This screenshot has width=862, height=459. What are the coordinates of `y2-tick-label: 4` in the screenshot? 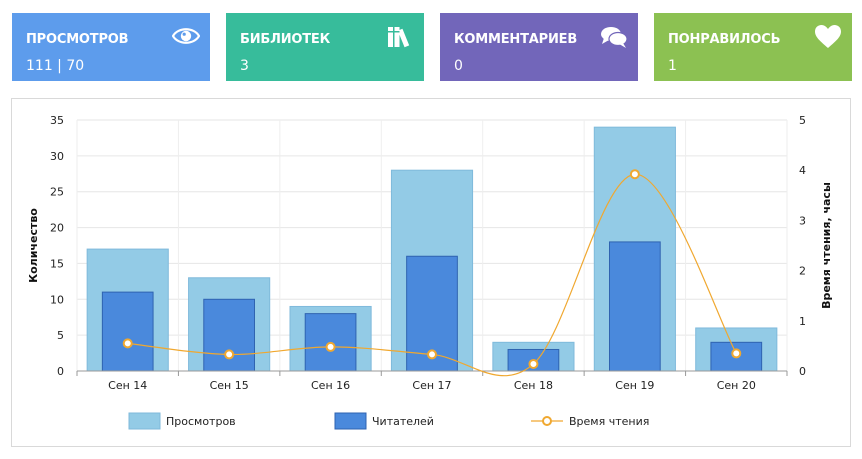 It's located at (802, 170).